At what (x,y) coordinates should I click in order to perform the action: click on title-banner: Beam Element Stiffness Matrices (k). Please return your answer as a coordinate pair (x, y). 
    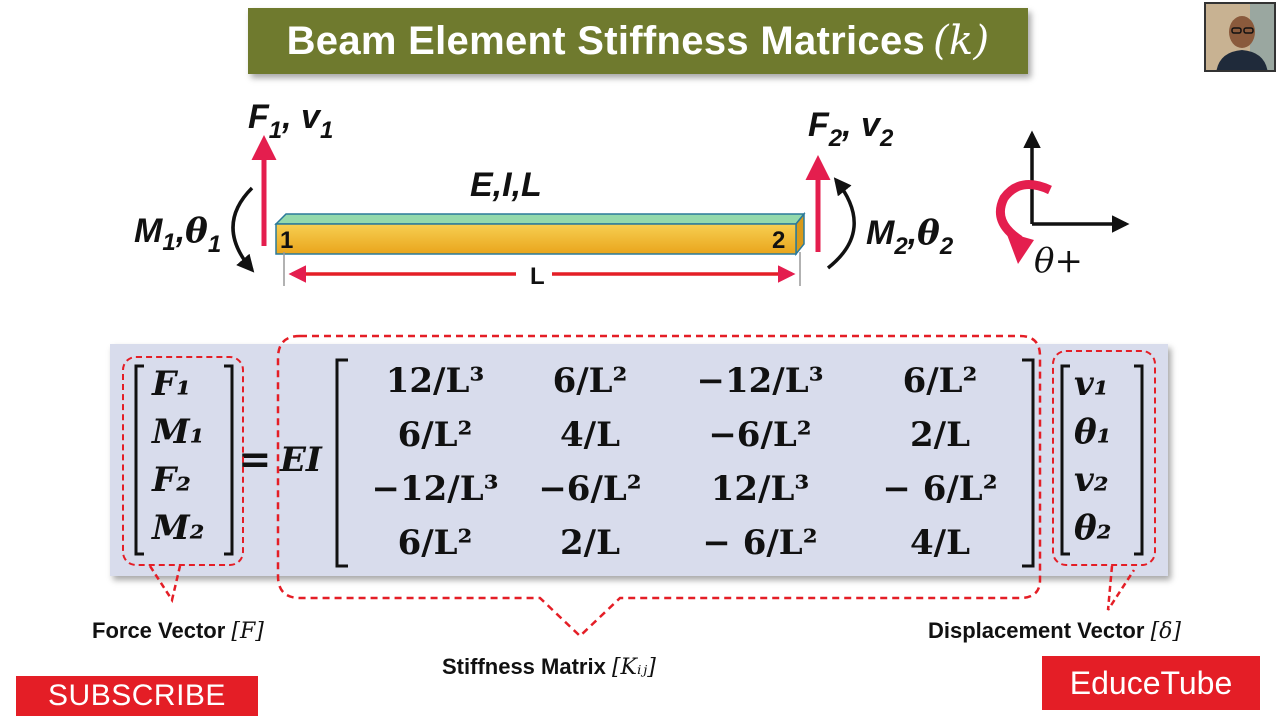
    Looking at the image, I should click on (638, 41).